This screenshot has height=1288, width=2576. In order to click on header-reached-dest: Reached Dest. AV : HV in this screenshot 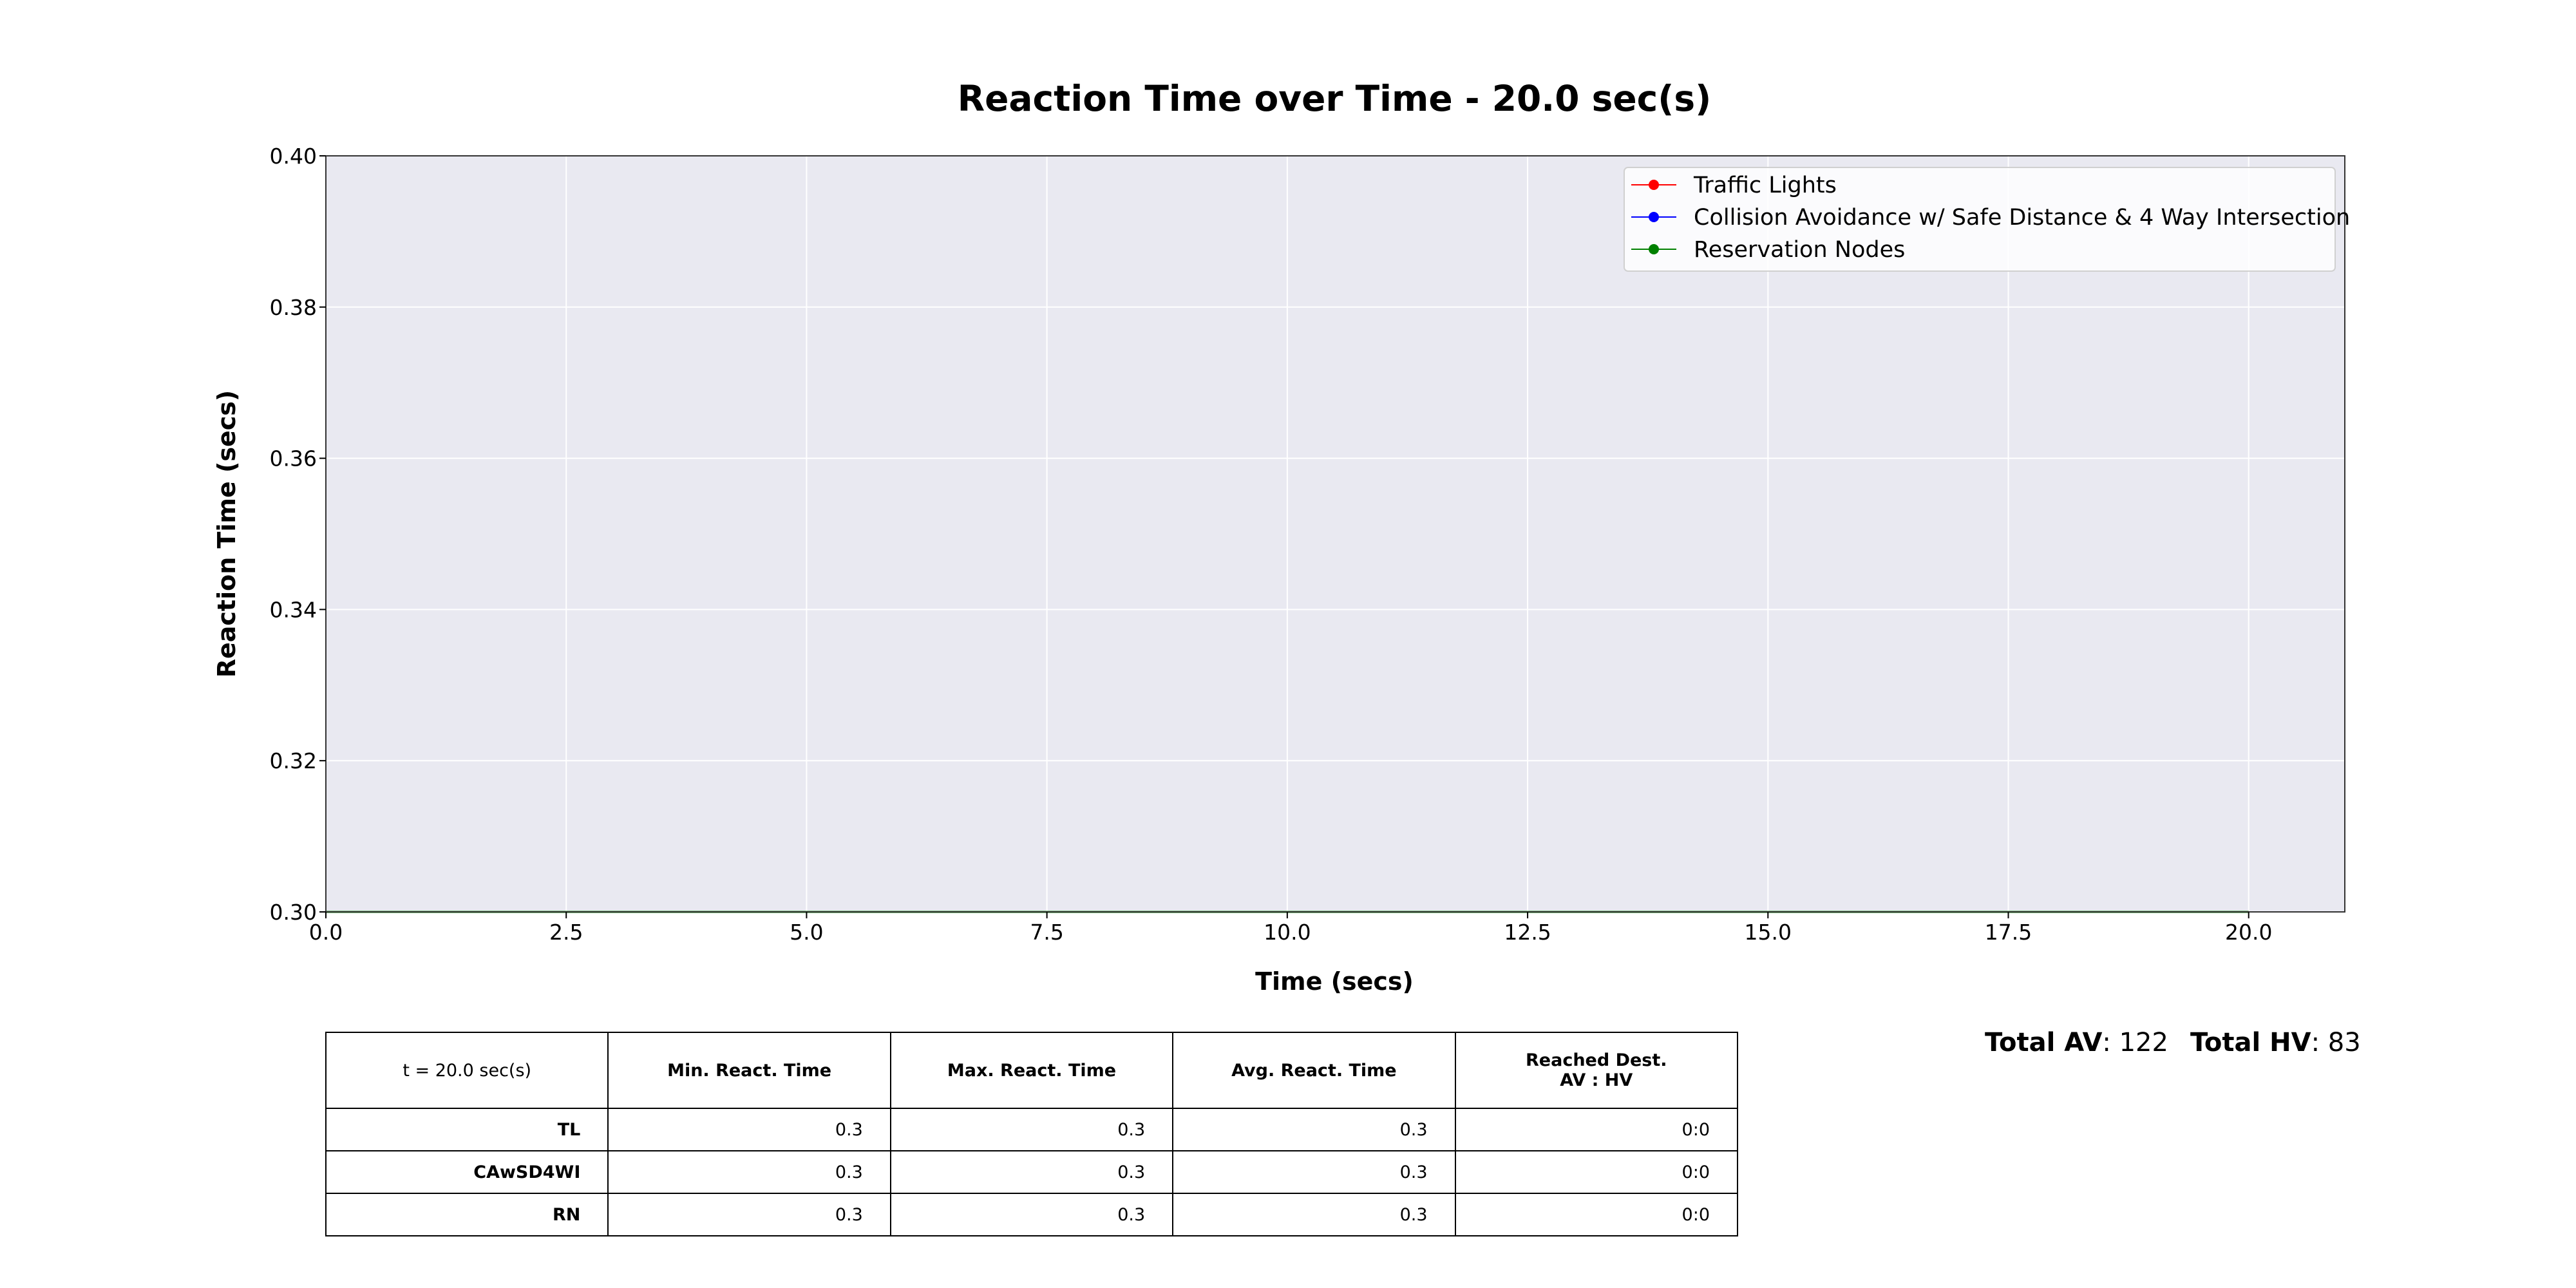, I will do `click(1597, 1070)`.